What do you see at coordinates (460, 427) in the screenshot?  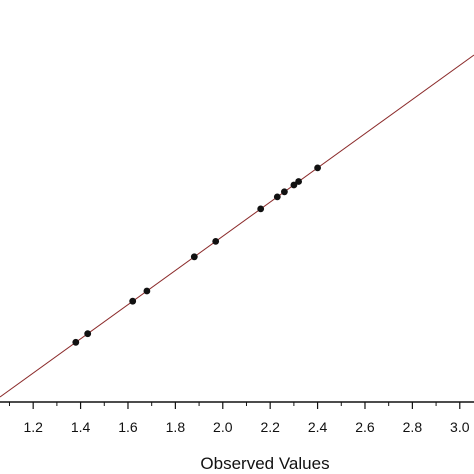 I see `x-tick-label: 3.0` at bounding box center [460, 427].